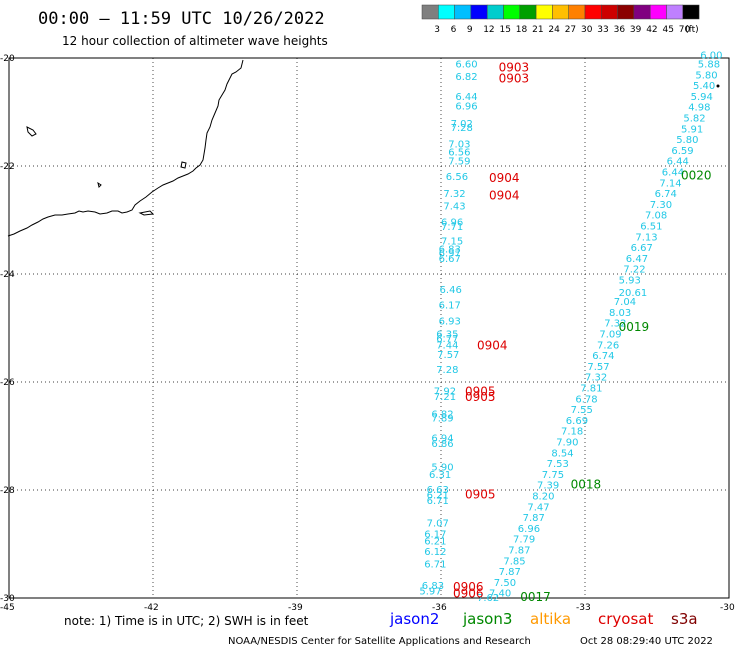 Image resolution: width=740 pixels, height=654 pixels. I want to click on pass-label: 0018, so click(586, 485).